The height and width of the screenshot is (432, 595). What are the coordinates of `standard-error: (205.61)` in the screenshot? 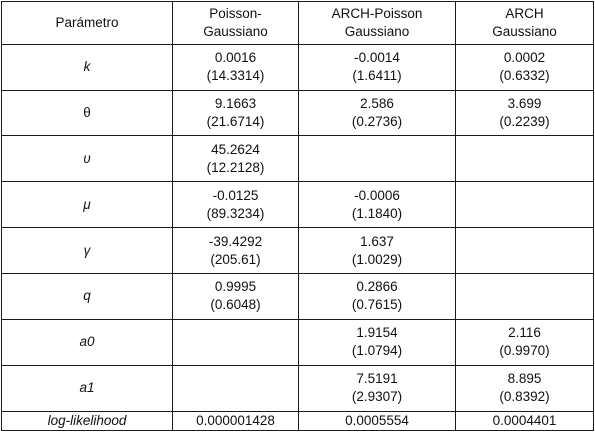 It's located at (235, 259).